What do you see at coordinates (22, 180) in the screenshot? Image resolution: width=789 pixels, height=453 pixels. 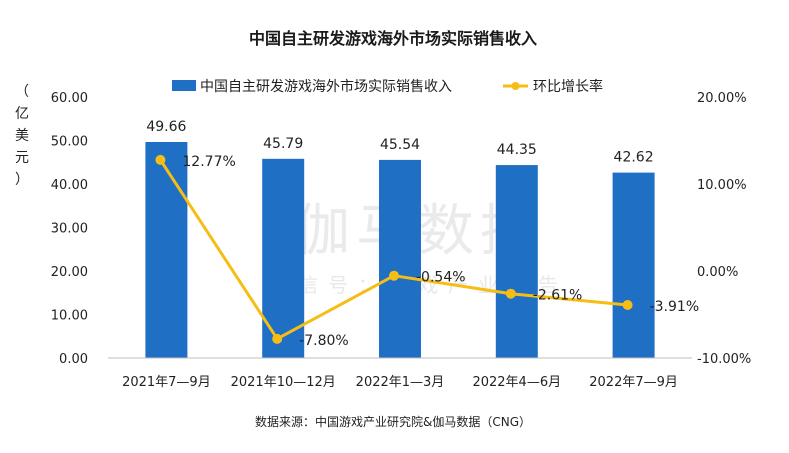 I see `y-left-label-char: ）` at bounding box center [22, 180].